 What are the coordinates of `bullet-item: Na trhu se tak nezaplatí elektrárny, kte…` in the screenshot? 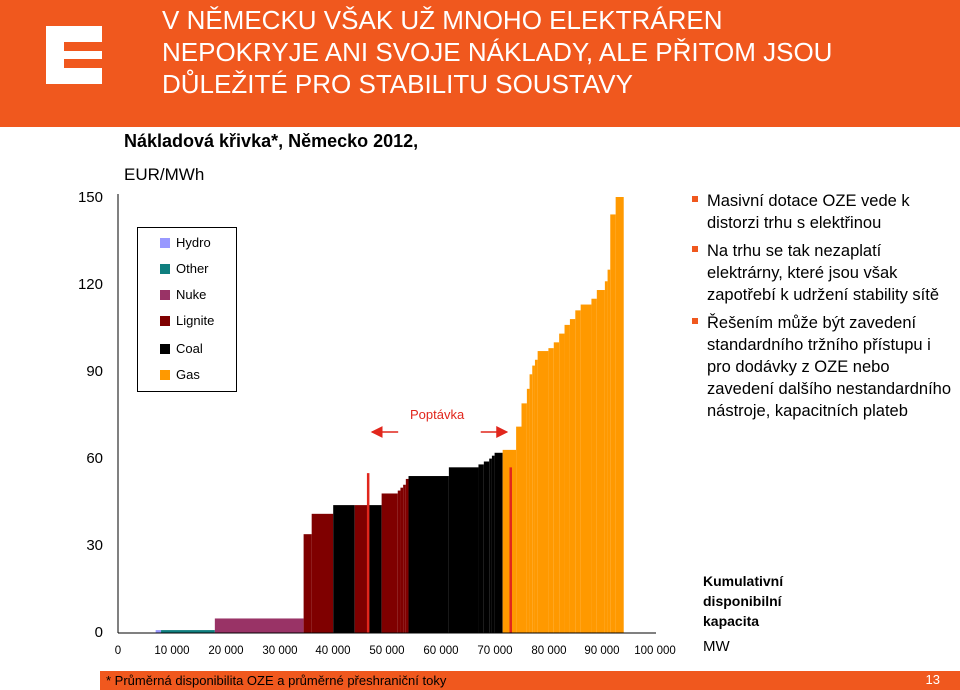 It's located at (821, 273).